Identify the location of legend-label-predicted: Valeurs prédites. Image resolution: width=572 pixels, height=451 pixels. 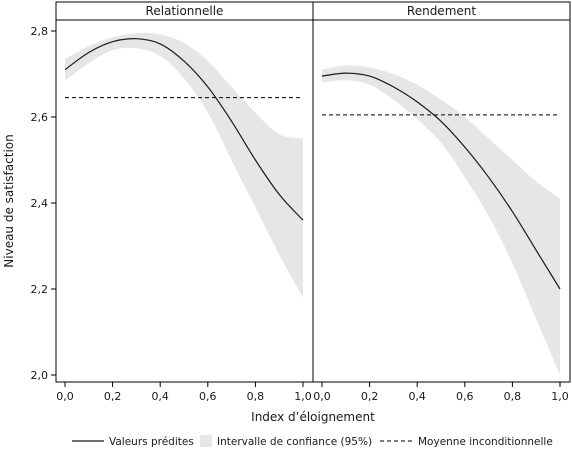
(151, 442).